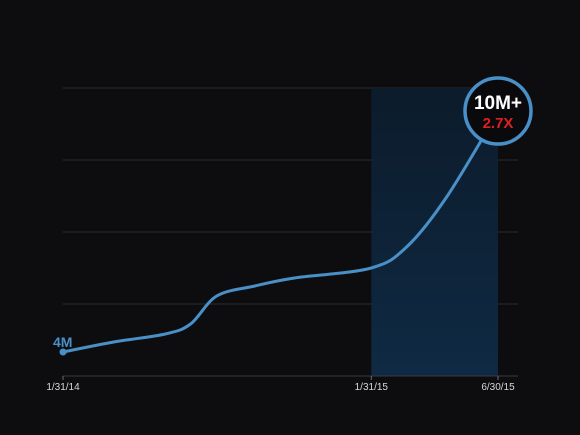 The width and height of the screenshot is (580, 435). I want to click on end-badge, so click(498, 111).